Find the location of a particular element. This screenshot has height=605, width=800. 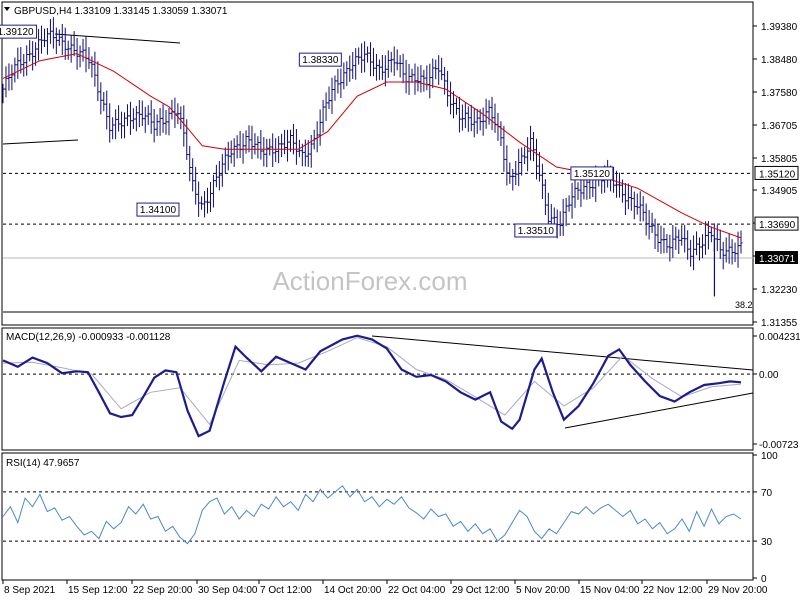

price-label-text-4: 1.35120 is located at coordinates (592, 174).